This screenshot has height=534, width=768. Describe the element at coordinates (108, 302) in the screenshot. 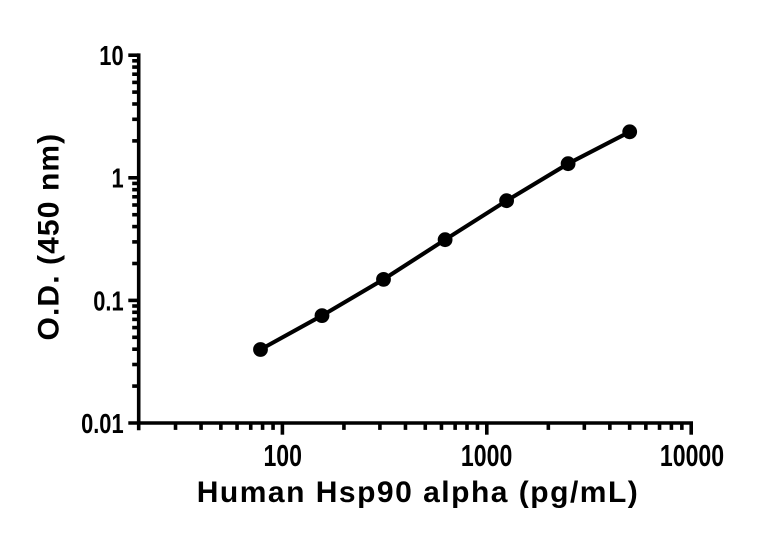

I see `svg-text: 0.1` at that location.